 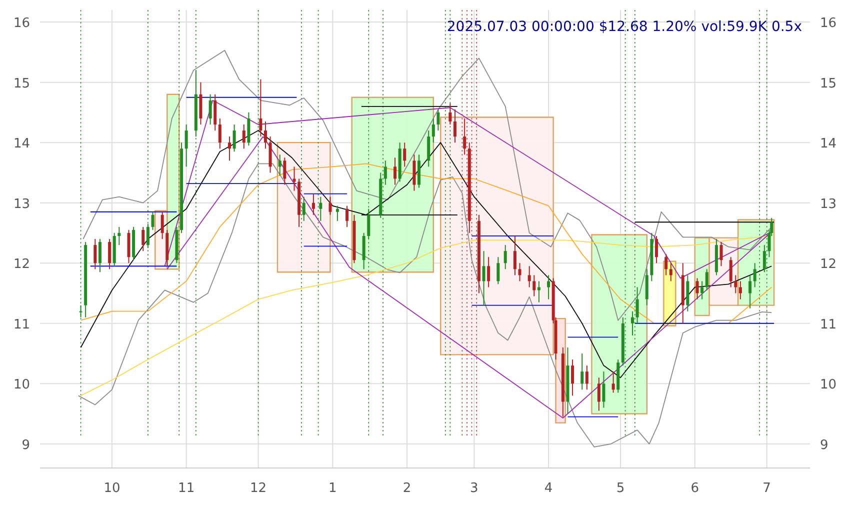 What do you see at coordinates (828, 144) in the screenshot?
I see `y2-tick-label: 14` at bounding box center [828, 144].